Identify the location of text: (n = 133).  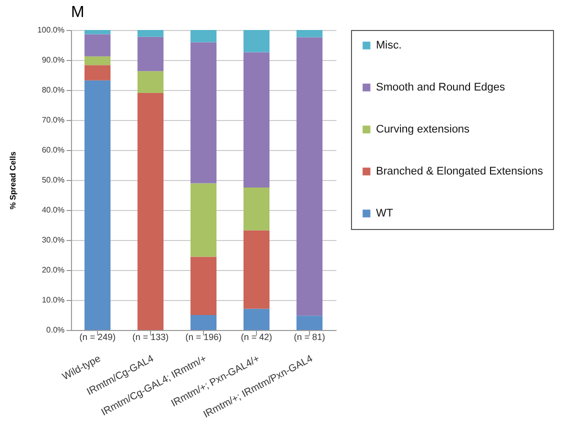
(150, 337).